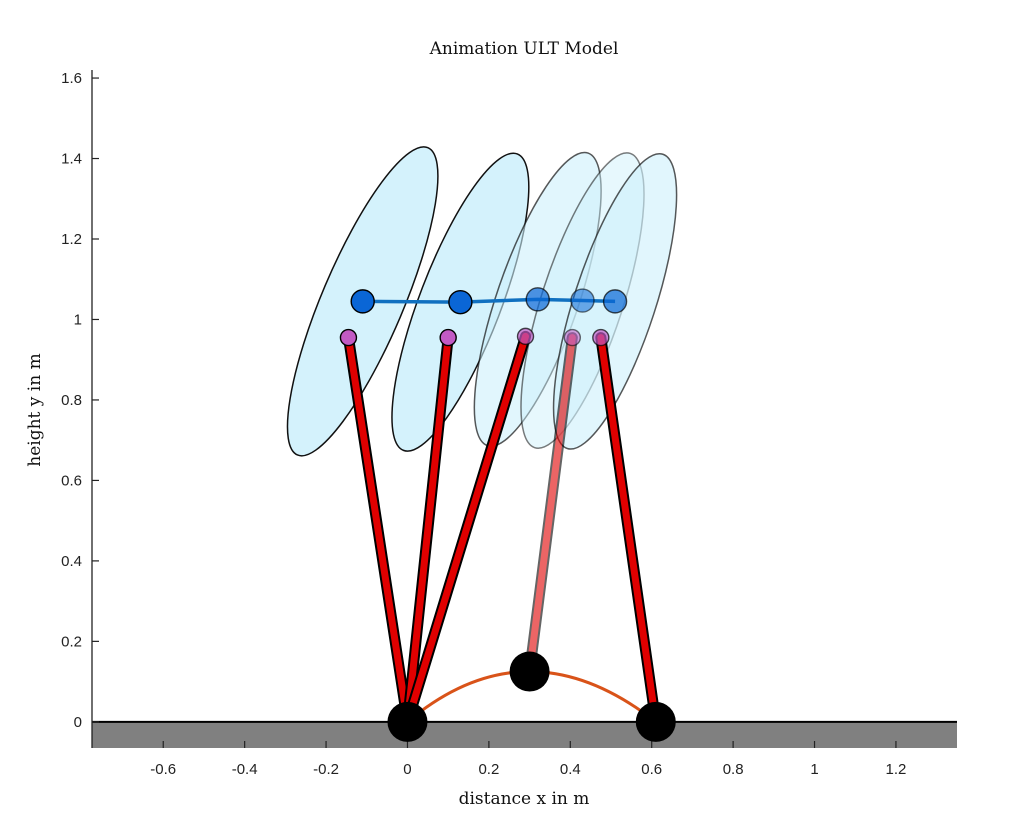 The width and height of the screenshot is (1024, 822). I want to click on y-tick-label: 0.2, so click(71, 641).